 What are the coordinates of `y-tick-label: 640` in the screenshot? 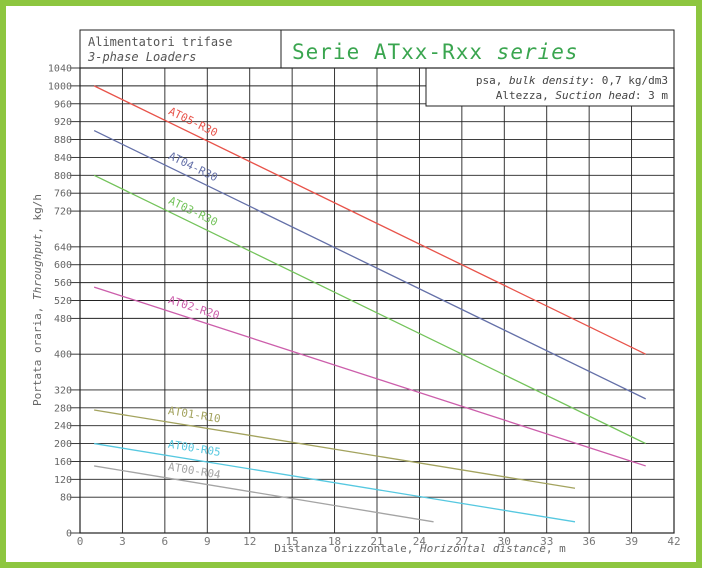 It's located at (63, 247).